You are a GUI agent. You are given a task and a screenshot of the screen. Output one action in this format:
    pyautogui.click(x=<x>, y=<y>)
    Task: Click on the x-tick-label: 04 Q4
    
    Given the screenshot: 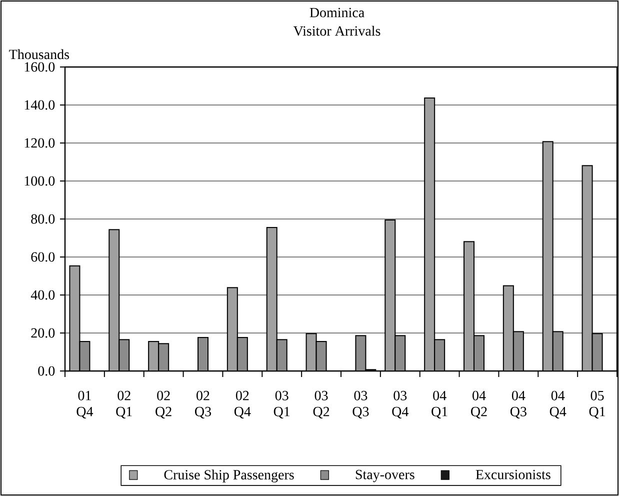 What is the action you would take?
    pyautogui.click(x=558, y=404)
    